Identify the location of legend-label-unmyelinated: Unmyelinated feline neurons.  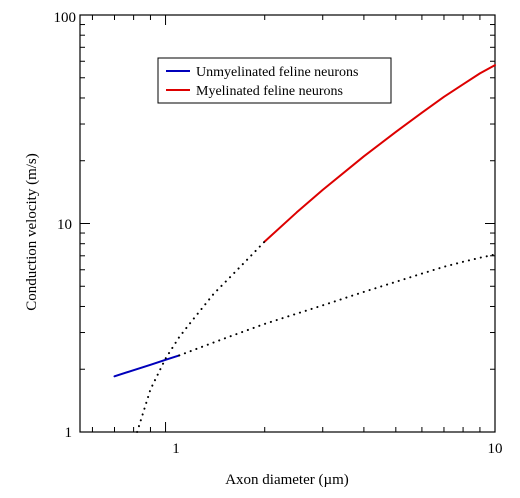
(277, 72).